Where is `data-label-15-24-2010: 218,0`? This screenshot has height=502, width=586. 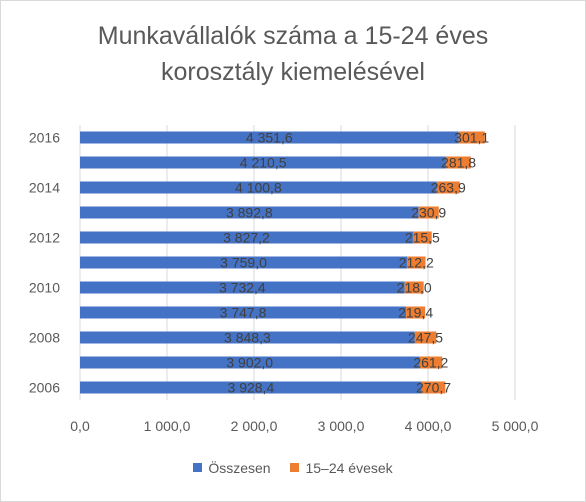
data-label-15-24-2010: 218,0 is located at coordinates (414, 288).